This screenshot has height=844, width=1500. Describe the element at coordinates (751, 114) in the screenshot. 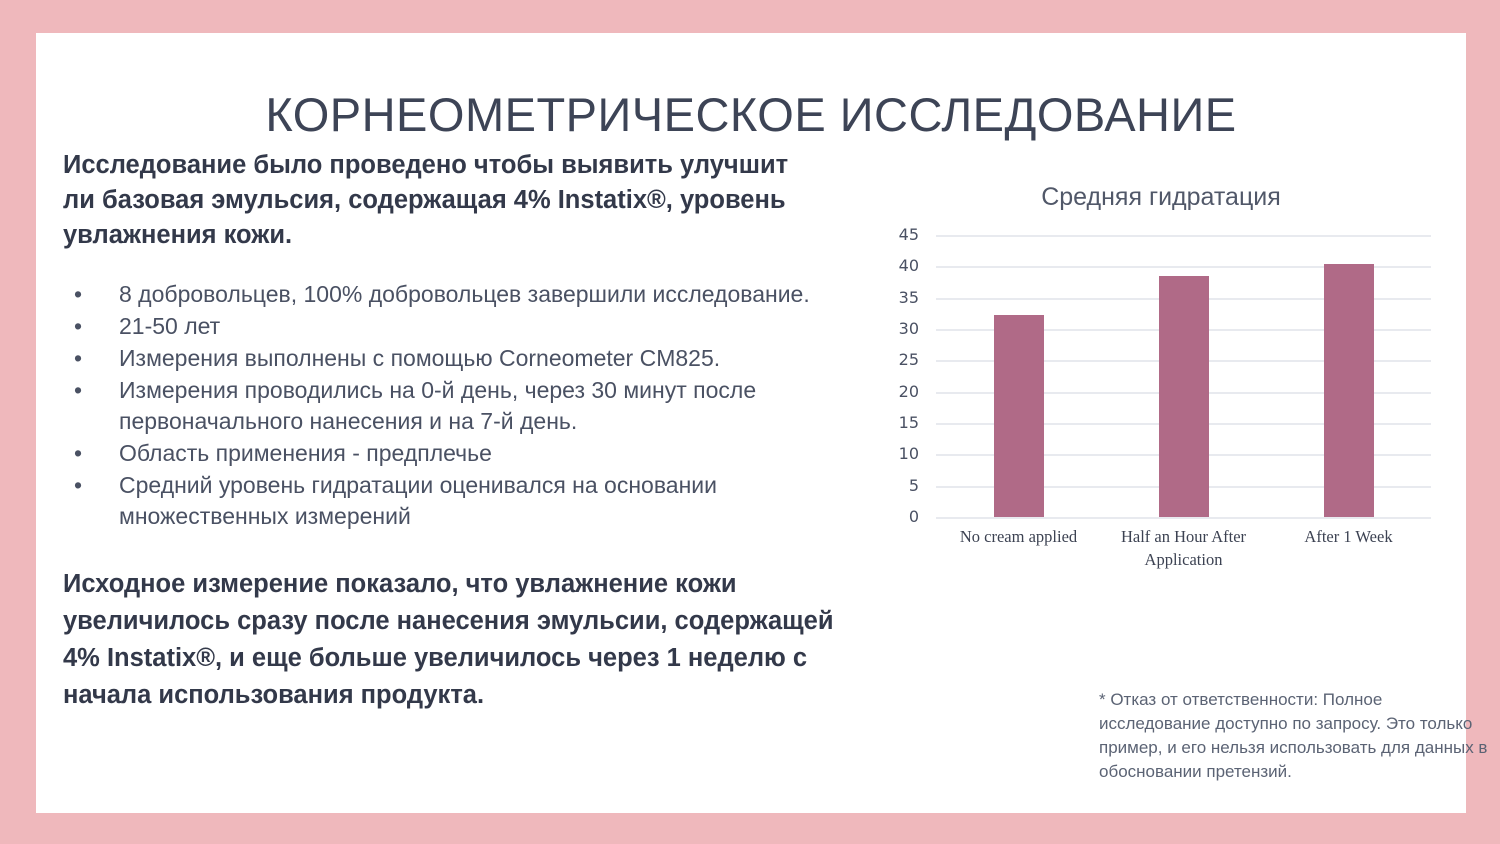

I see `page-title: КОРНЕОМЕТРИЧЕСКОЕ ИССЛЕДОВАНИЕ` at that location.